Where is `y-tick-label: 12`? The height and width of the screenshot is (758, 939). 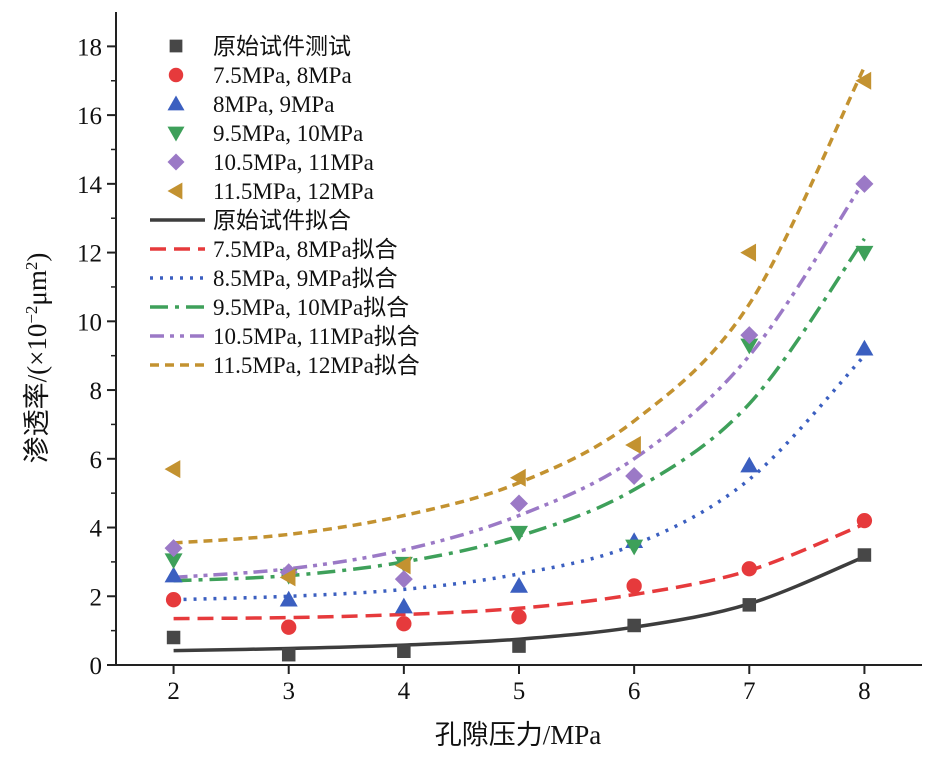 y-tick-label: 12 is located at coordinates (89, 254).